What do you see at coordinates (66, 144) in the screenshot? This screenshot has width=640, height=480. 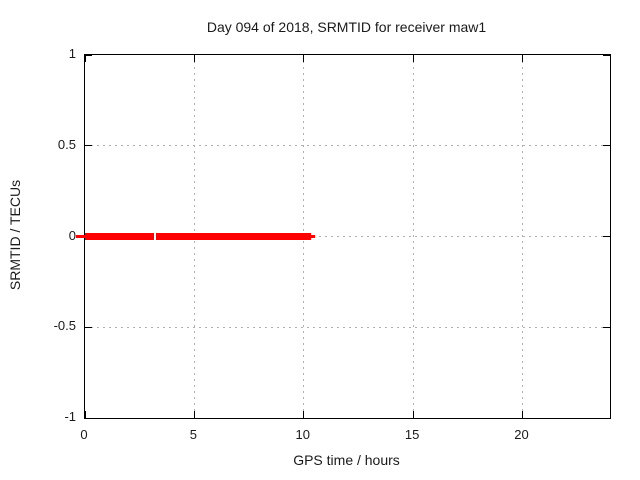 I see `y-tick-label: 0.5` at bounding box center [66, 144].